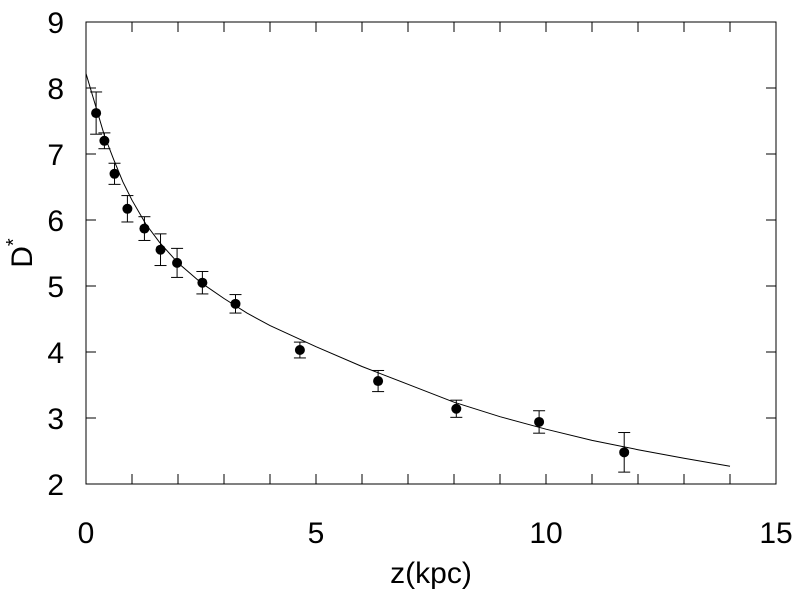  I want to click on x-tick-label: 10, so click(545, 533).